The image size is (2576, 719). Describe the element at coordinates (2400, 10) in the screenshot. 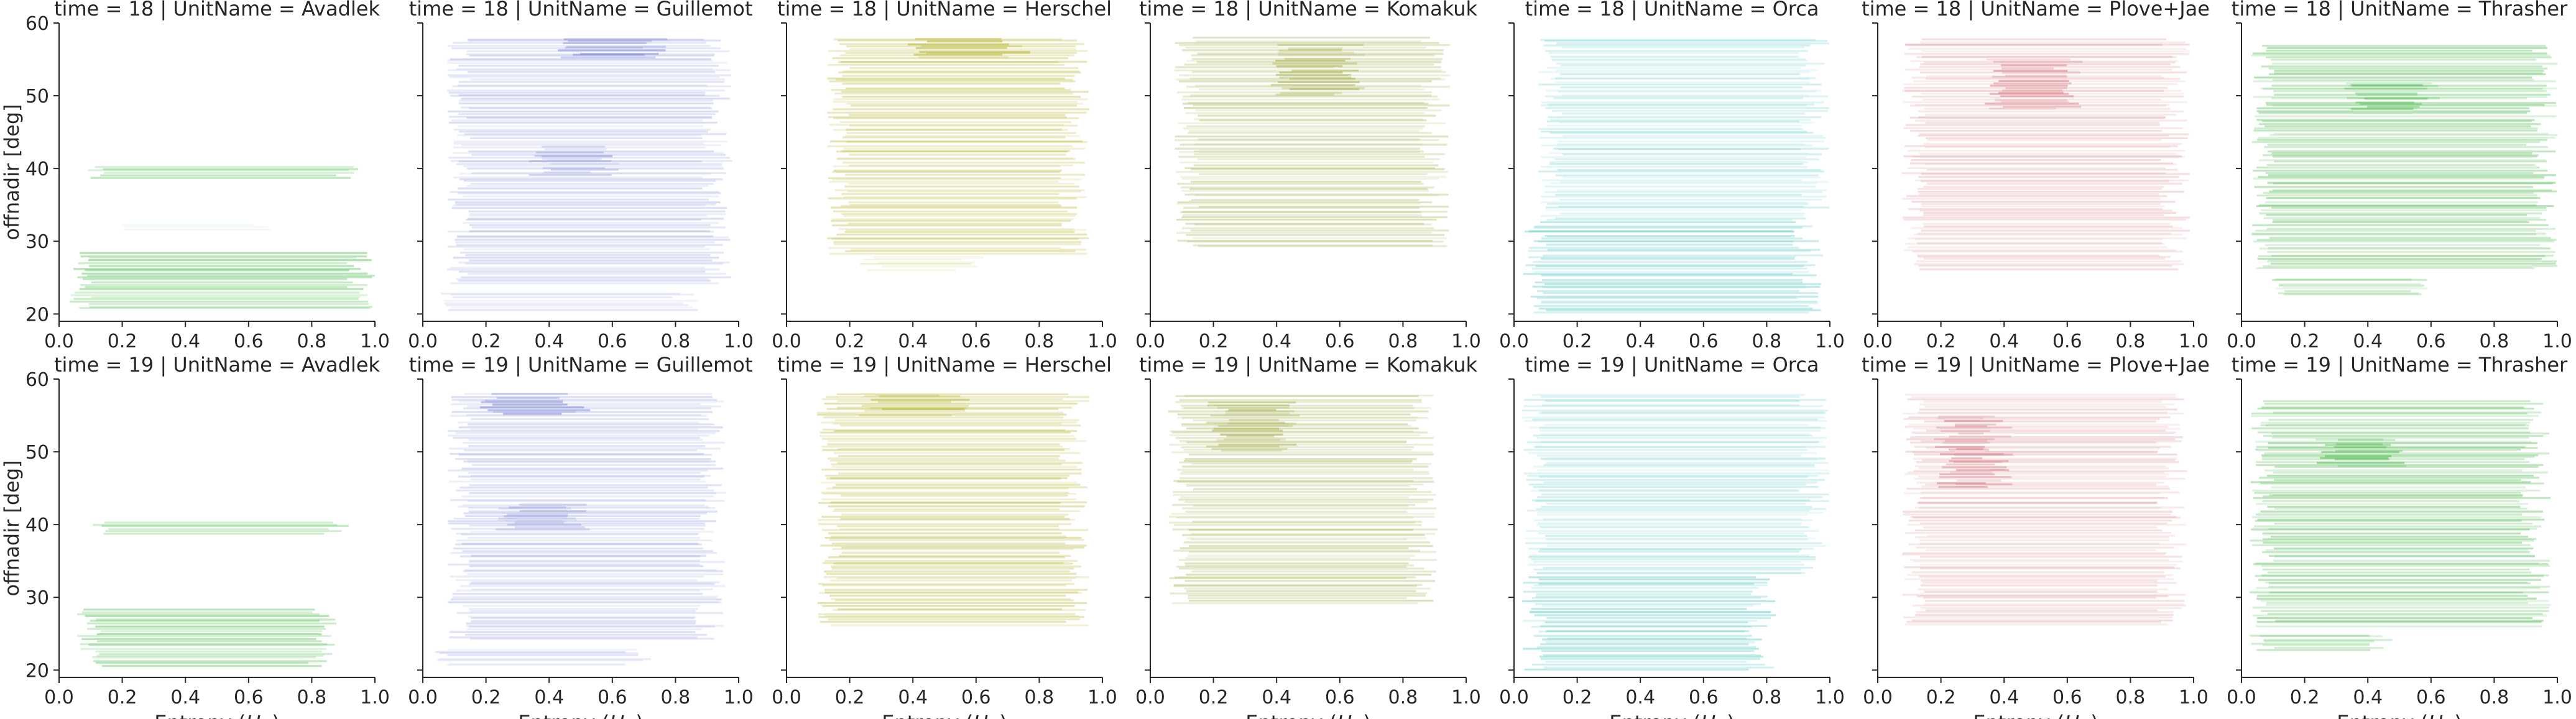

I see `facet-title: time = 18 | UnitName = Thrasher` at that location.